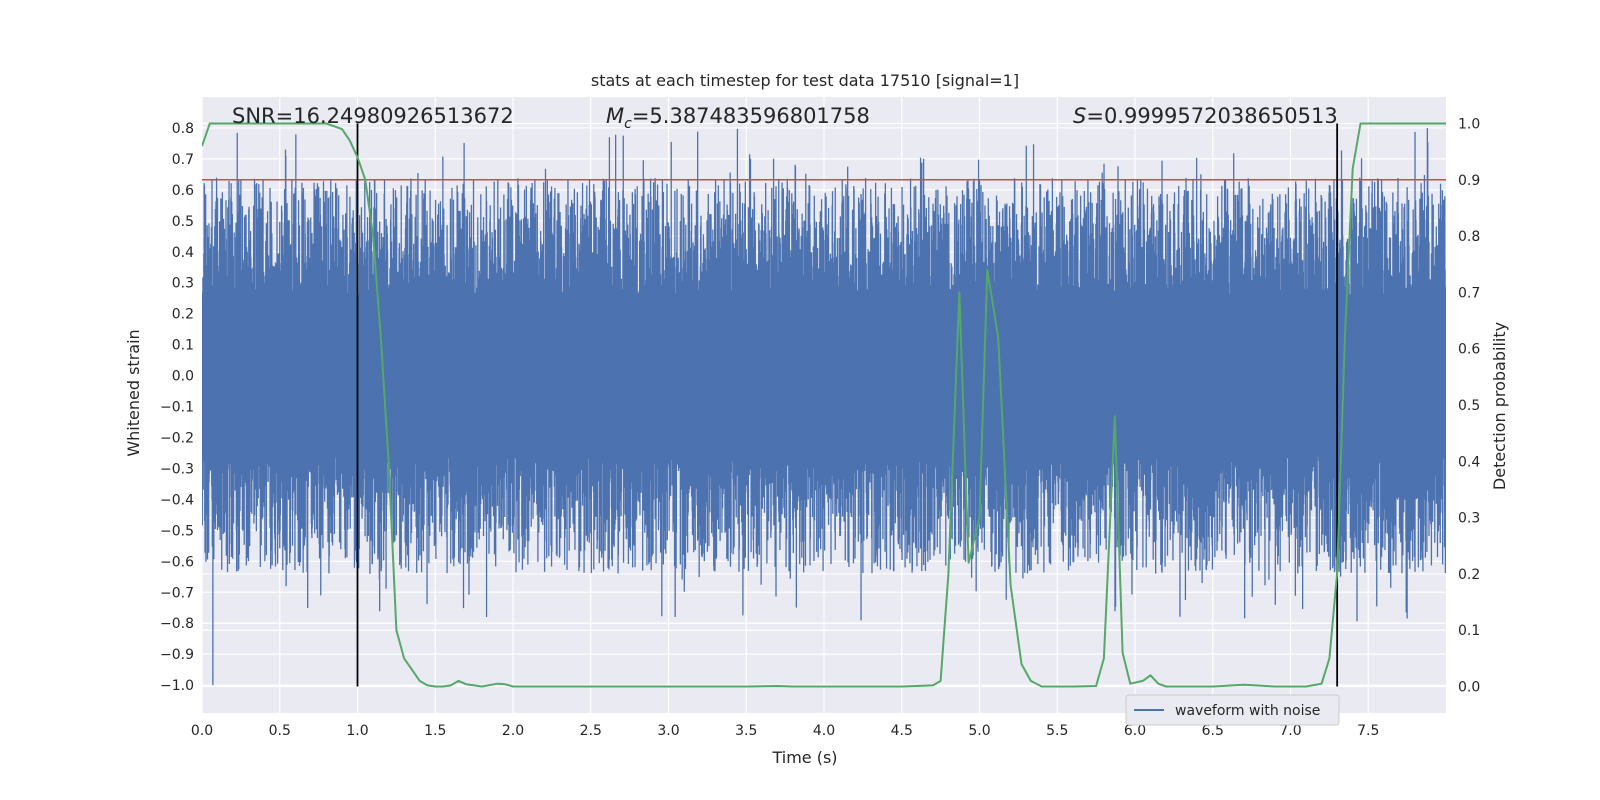  What do you see at coordinates (183, 222) in the screenshot?
I see `y-tick-label: 0.5` at bounding box center [183, 222].